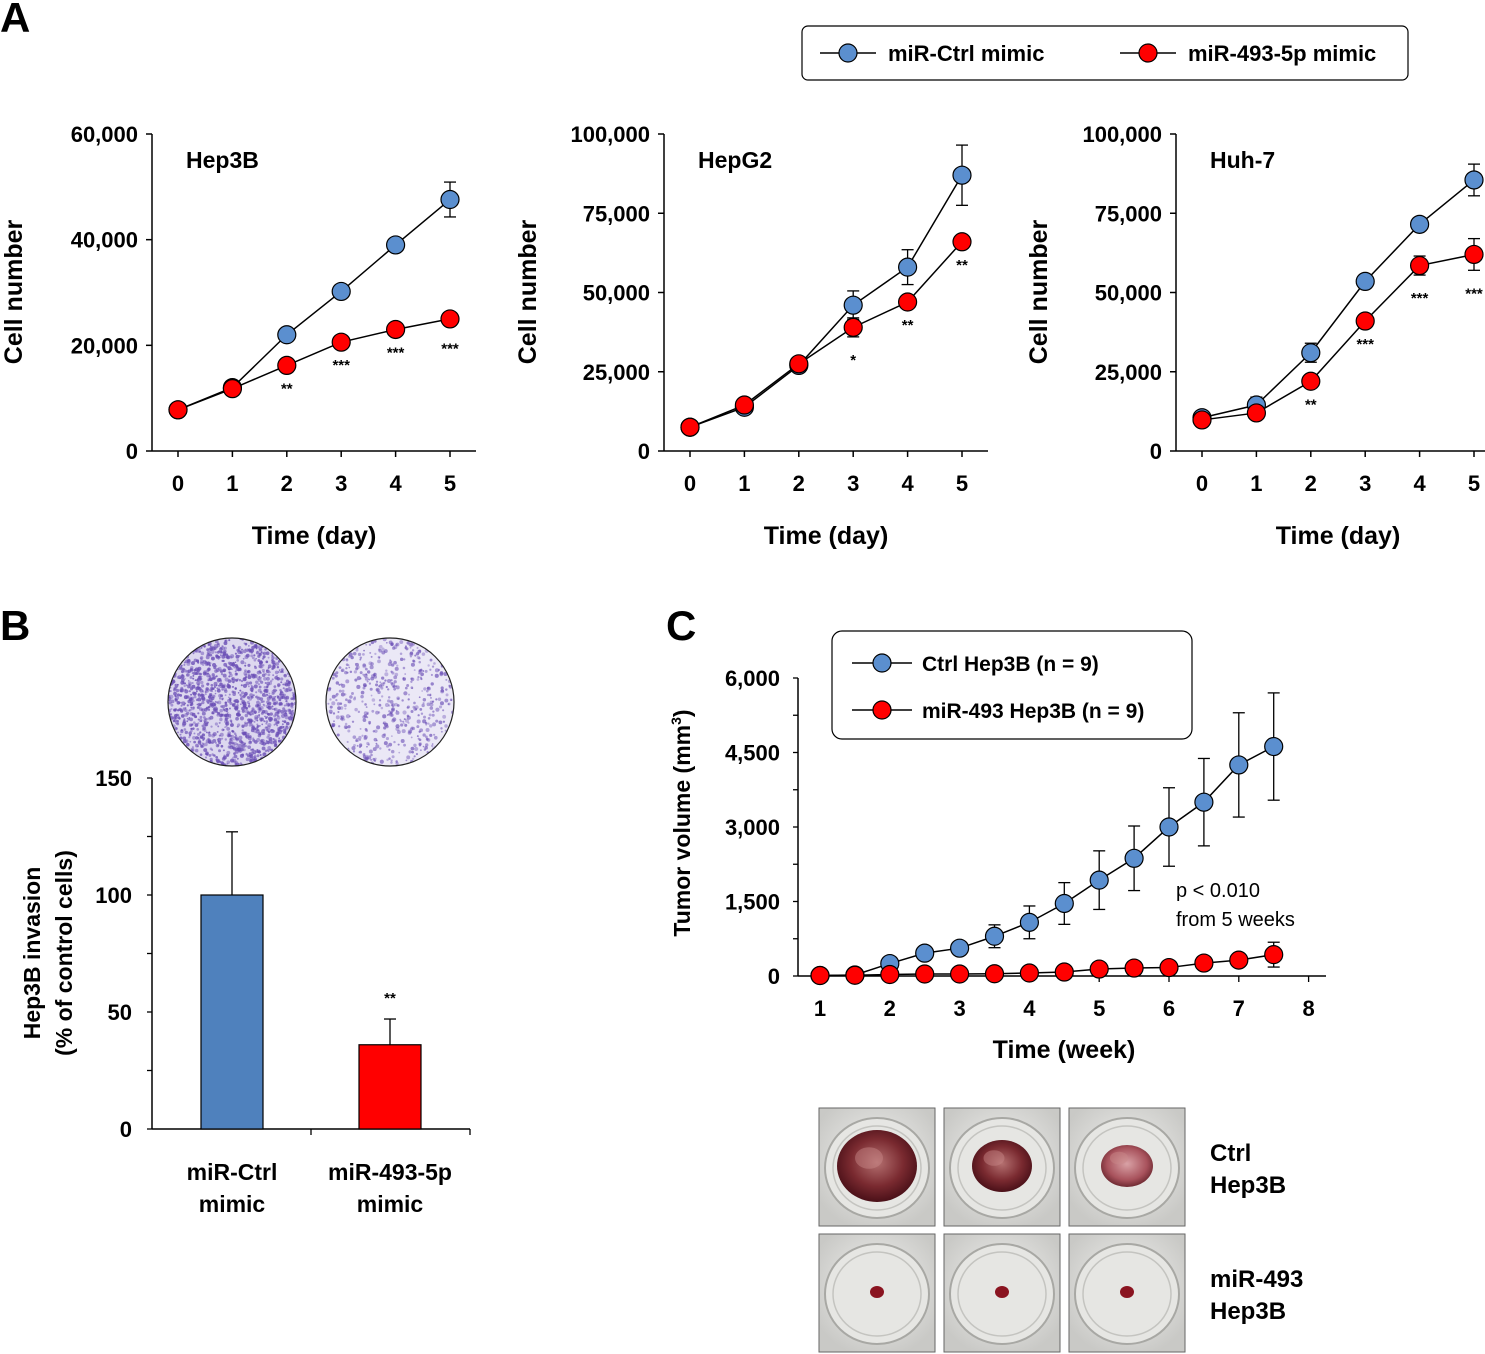 The image size is (1485, 1354). Describe the element at coordinates (826, 301) in the screenshot. I see `series-line` at that location.